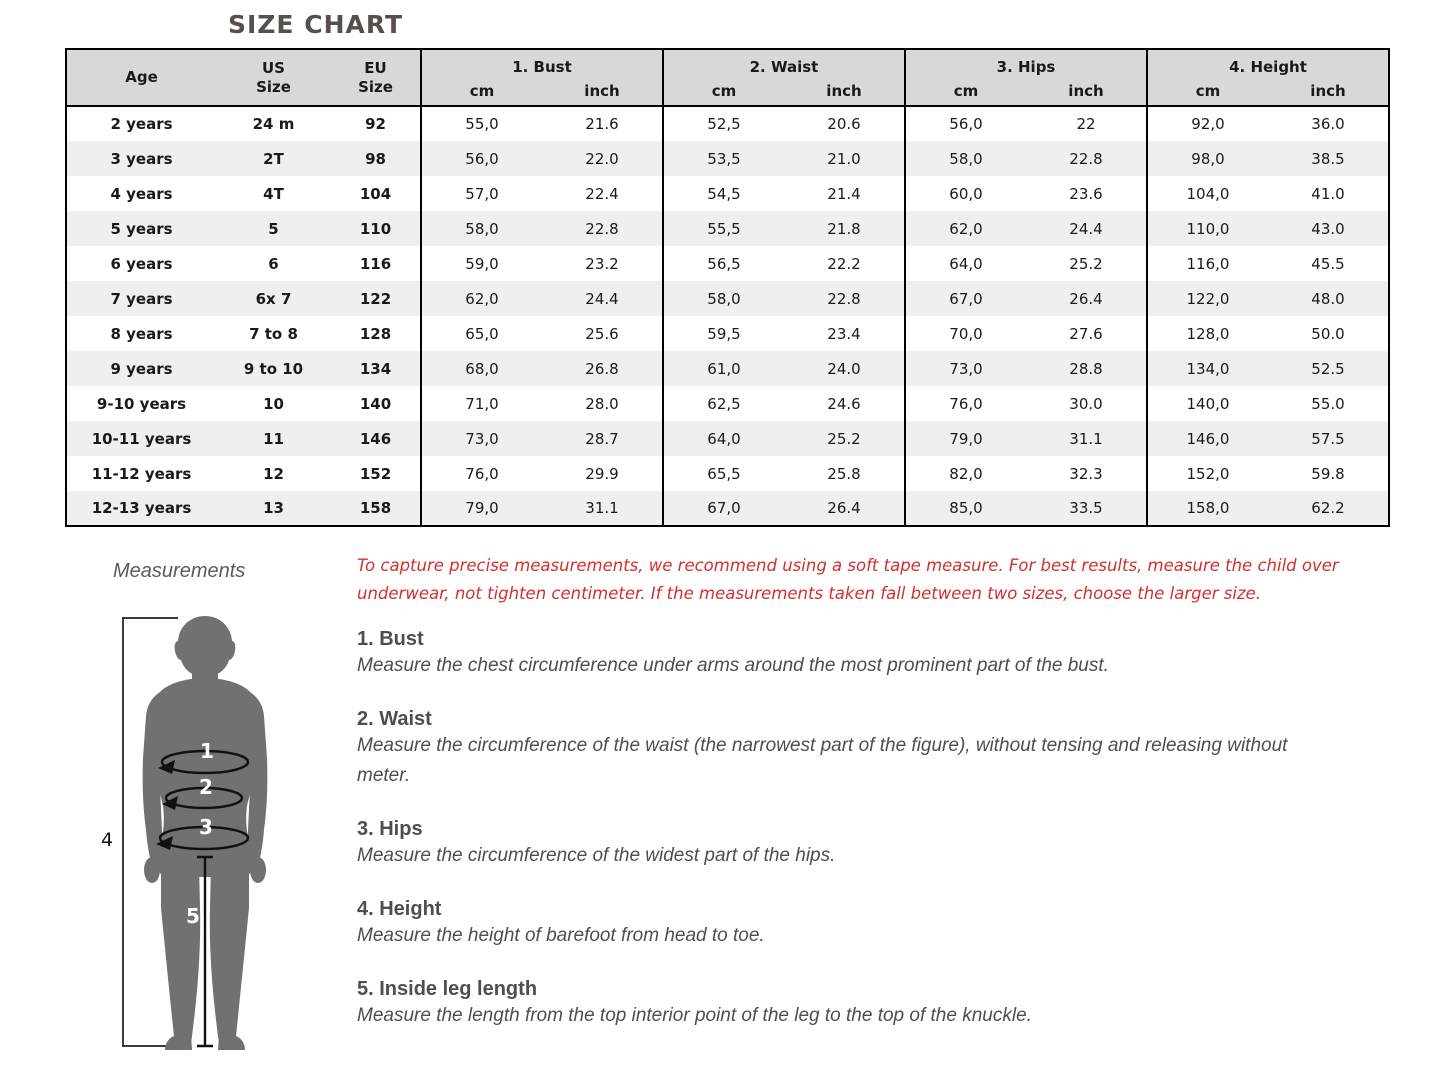  I want to click on table-cell: 67,0, so click(965, 298).